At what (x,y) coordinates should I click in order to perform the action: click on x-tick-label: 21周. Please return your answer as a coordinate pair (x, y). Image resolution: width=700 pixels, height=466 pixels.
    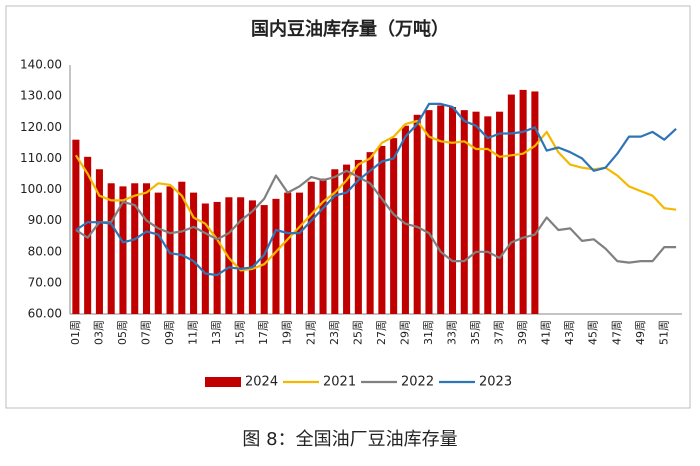
    Looking at the image, I should click on (310, 332).